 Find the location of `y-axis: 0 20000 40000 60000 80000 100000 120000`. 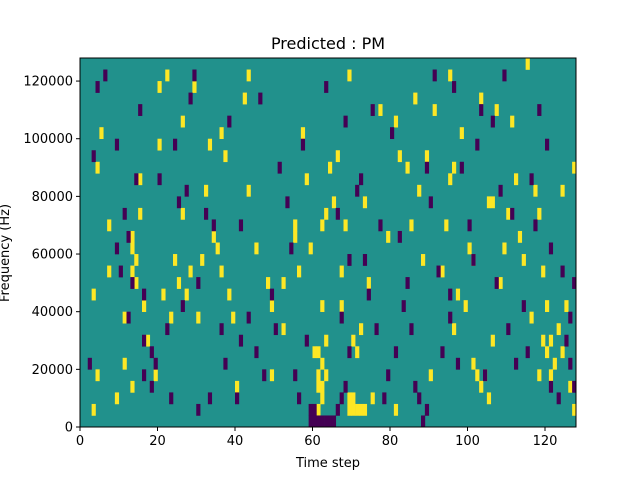

y-axis: 0 20000 40000 60000 80000 100000 120000 is located at coordinates (51, 255).